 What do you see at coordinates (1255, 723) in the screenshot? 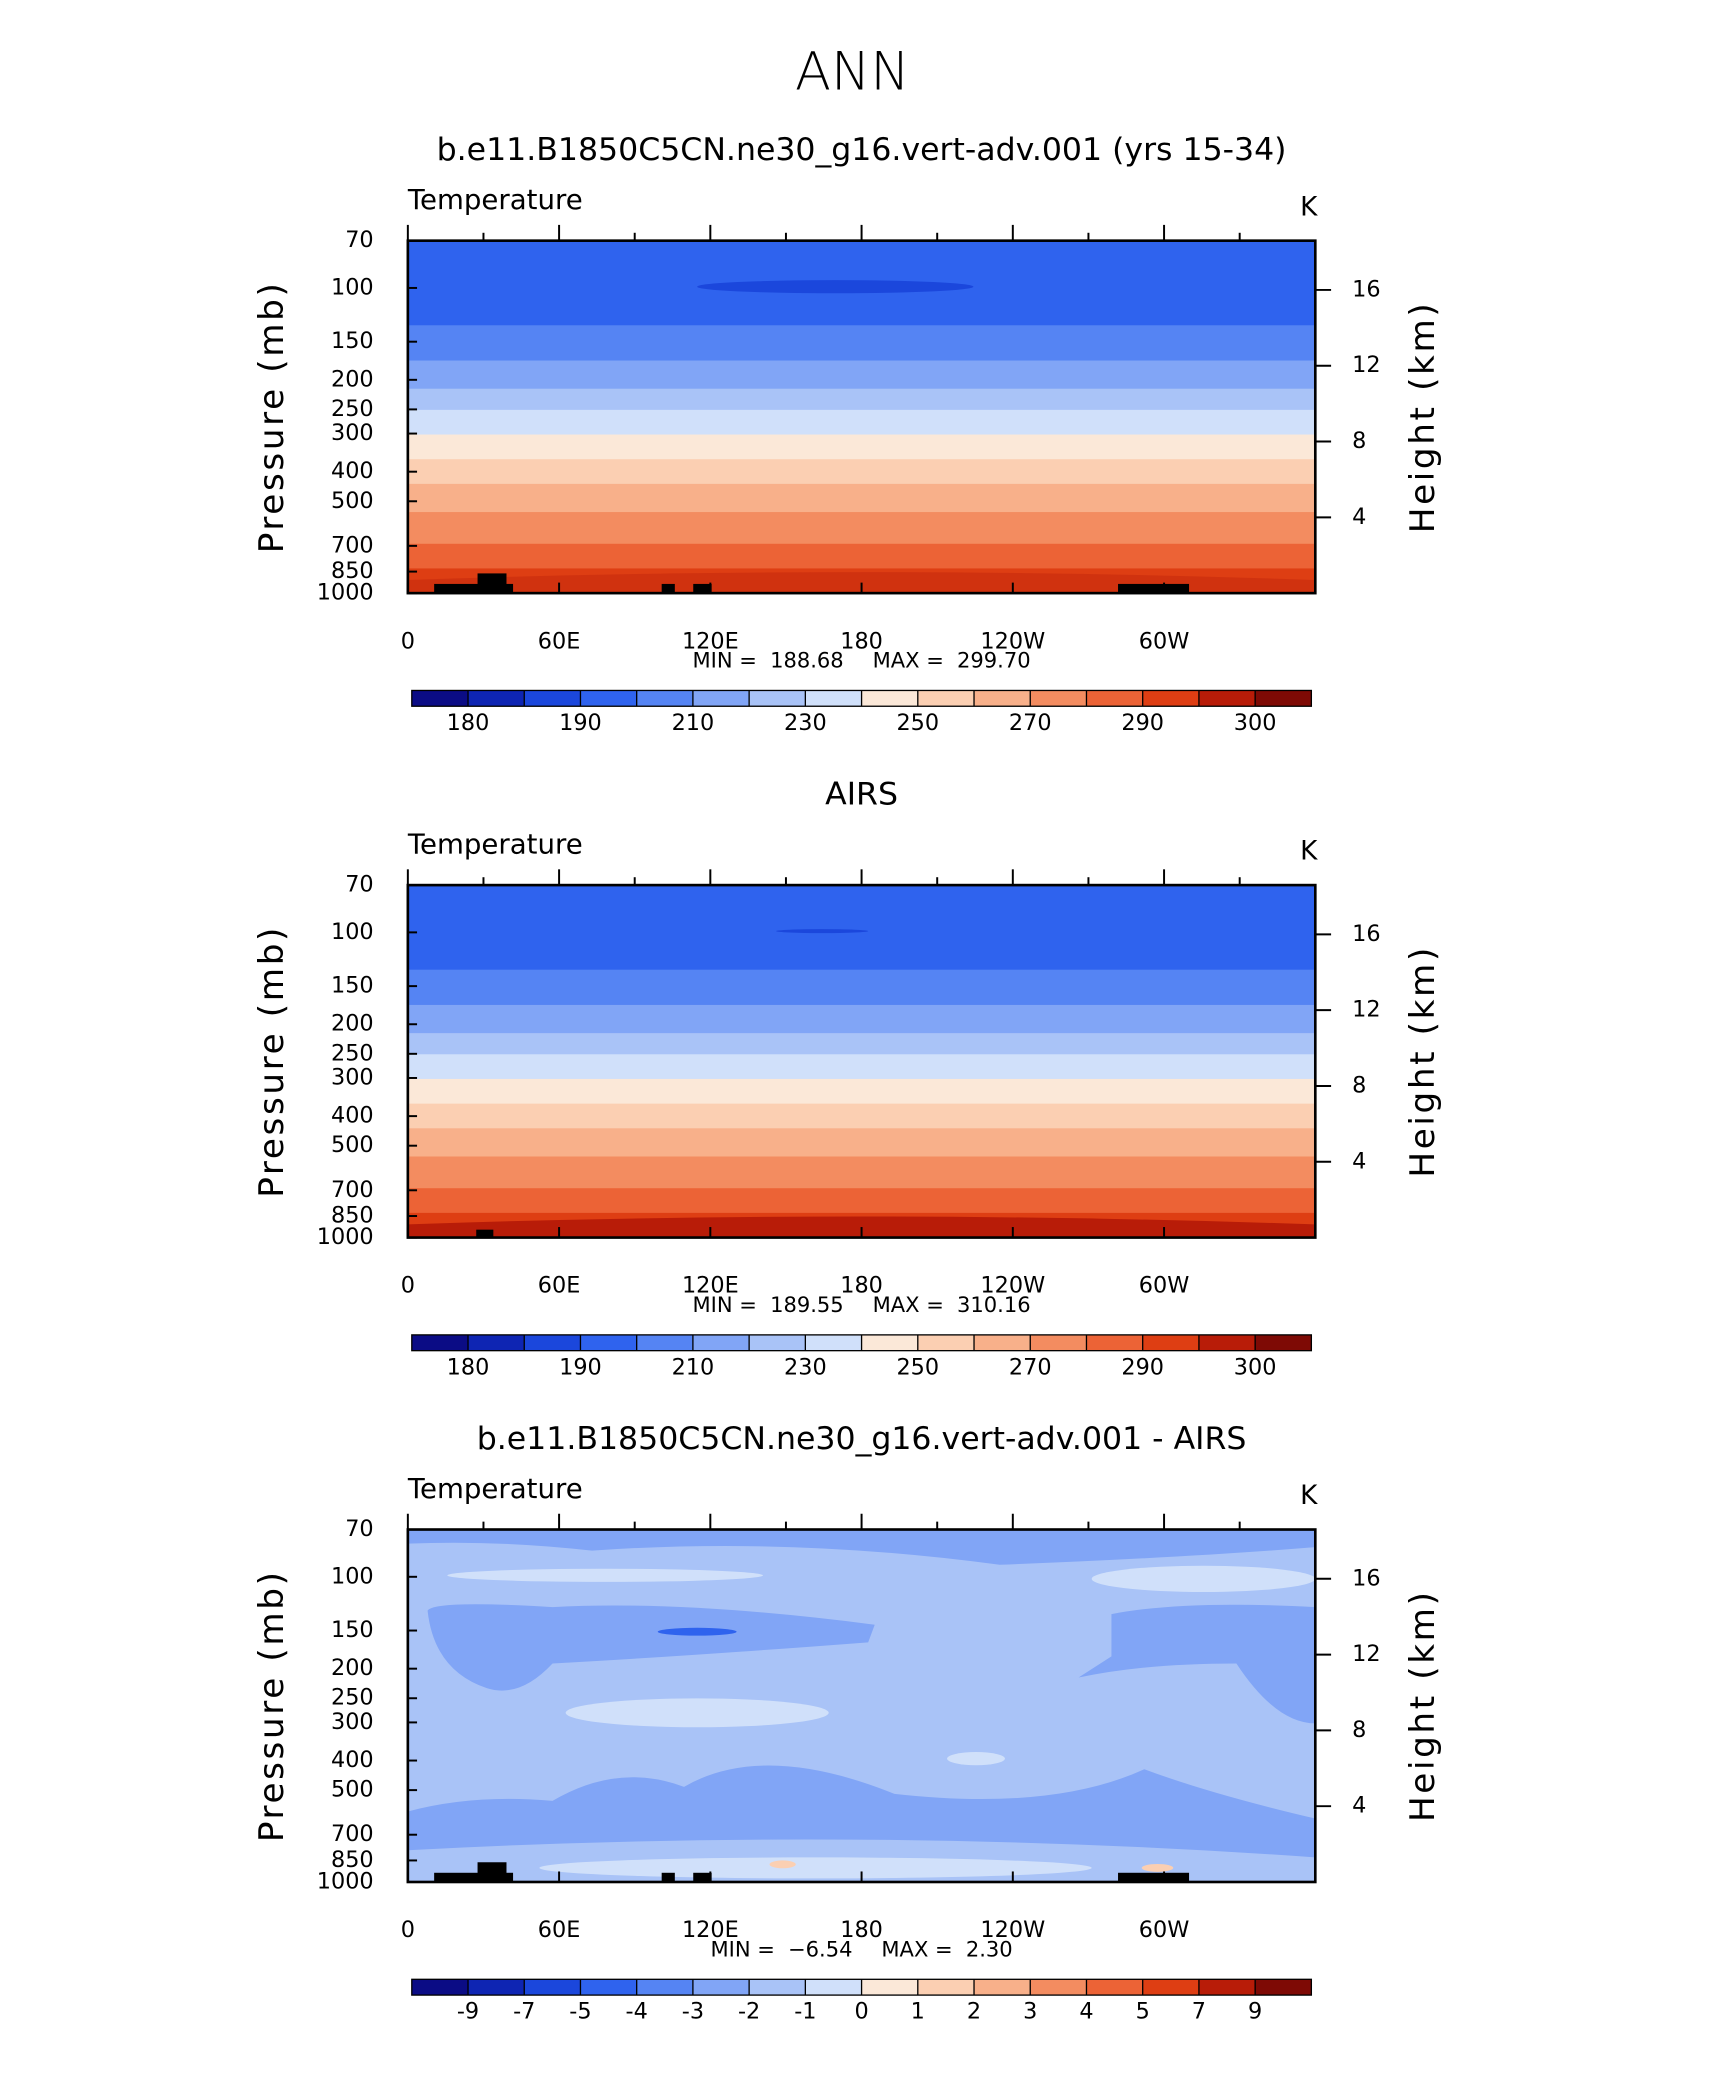
I see `colorbar-label: 300` at bounding box center [1255, 723].